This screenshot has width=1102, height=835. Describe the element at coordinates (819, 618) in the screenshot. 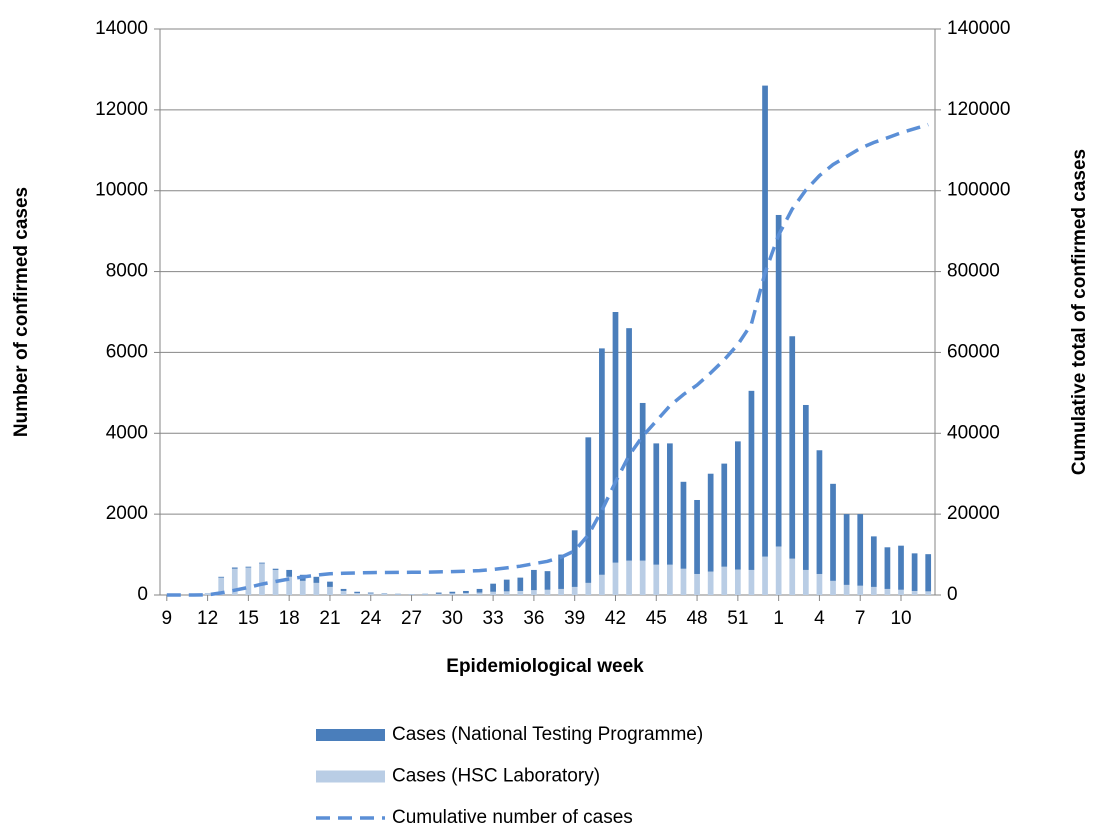

I see `x-tick-label: 4` at that location.